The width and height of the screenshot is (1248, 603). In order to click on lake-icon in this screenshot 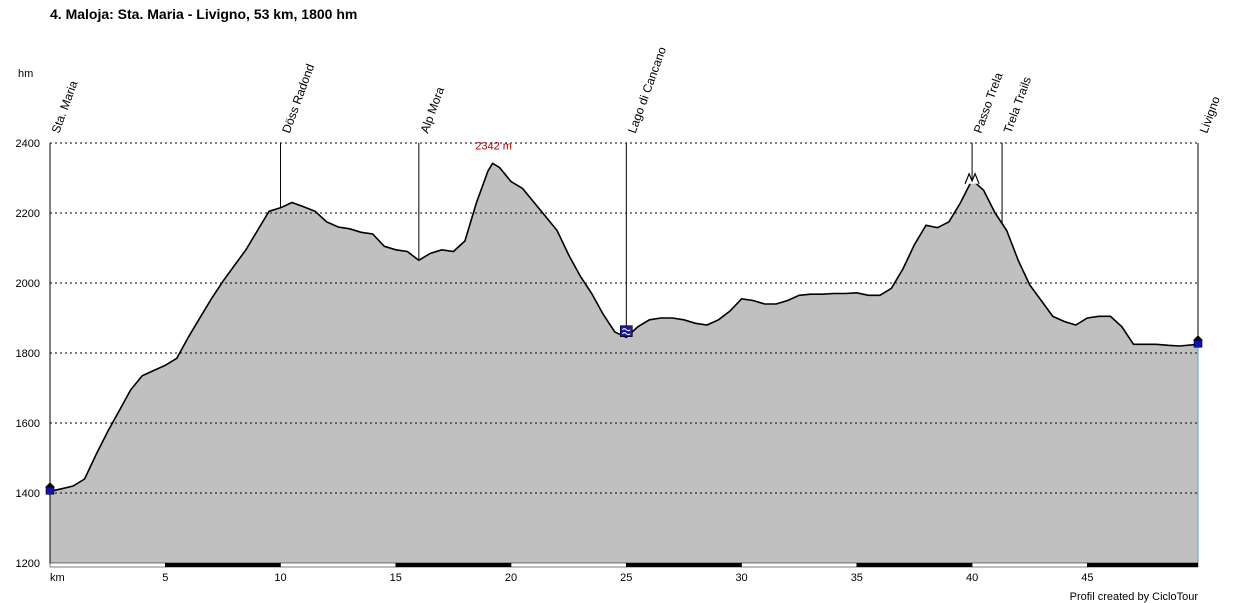, I will do `click(626, 331)`.